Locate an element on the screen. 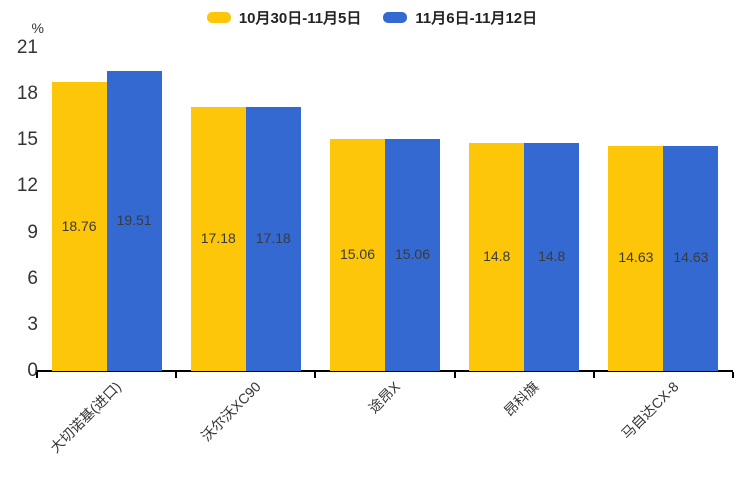 Image resolution: width=744 pixels, height=496 pixels. legend-item-week2: 11月6日-11月12日 is located at coordinates (460, 17).